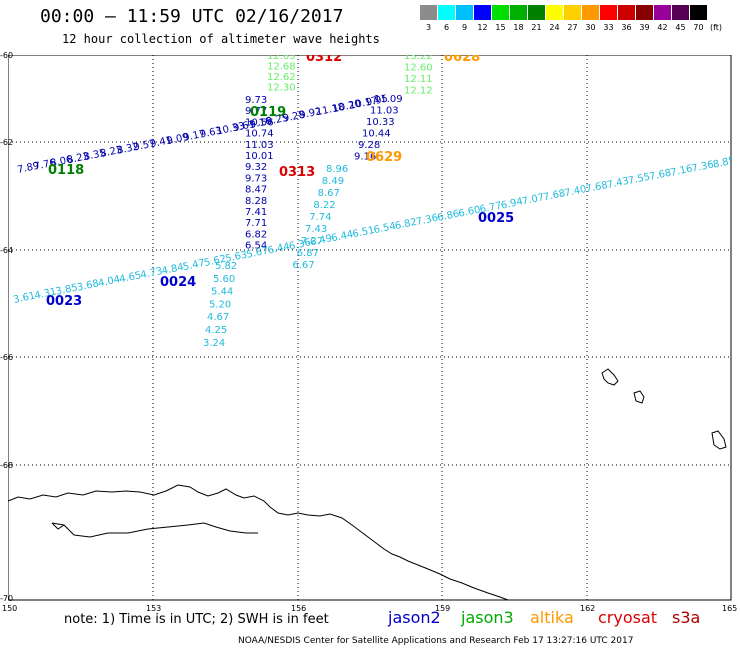 This screenshot has width=740, height=650. What do you see at coordinates (716, 27) in the screenshot?
I see `legend-unit: (ft)` at bounding box center [716, 27].